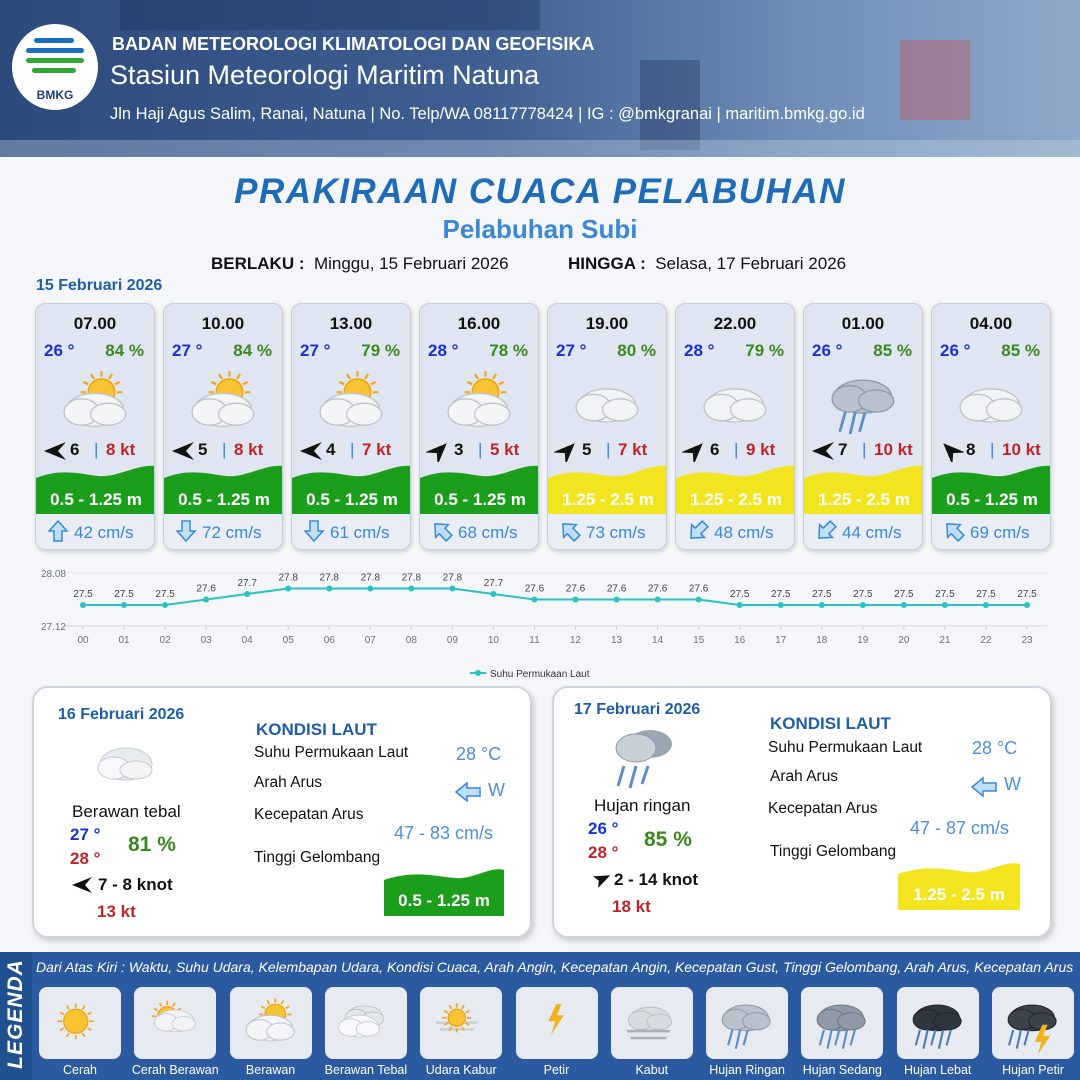 The image size is (1080, 1080). Describe the element at coordinates (186, 531) in the screenshot. I see `current-arrow-south-icon` at that location.